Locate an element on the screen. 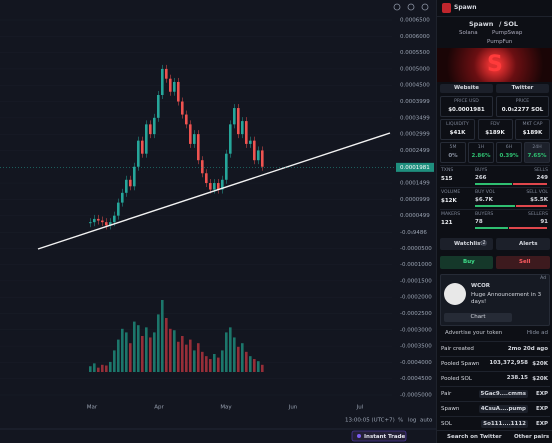 The height and width of the screenshot is (443, 552). price-tick-label: 0.0005000 is located at coordinates (415, 69).